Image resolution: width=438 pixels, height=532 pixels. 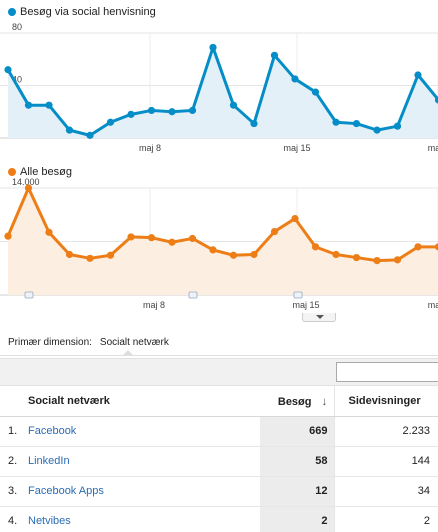 What do you see at coordinates (385, 401) in the screenshot?
I see `header-pageviews: Sidevisninger` at bounding box center [385, 401].